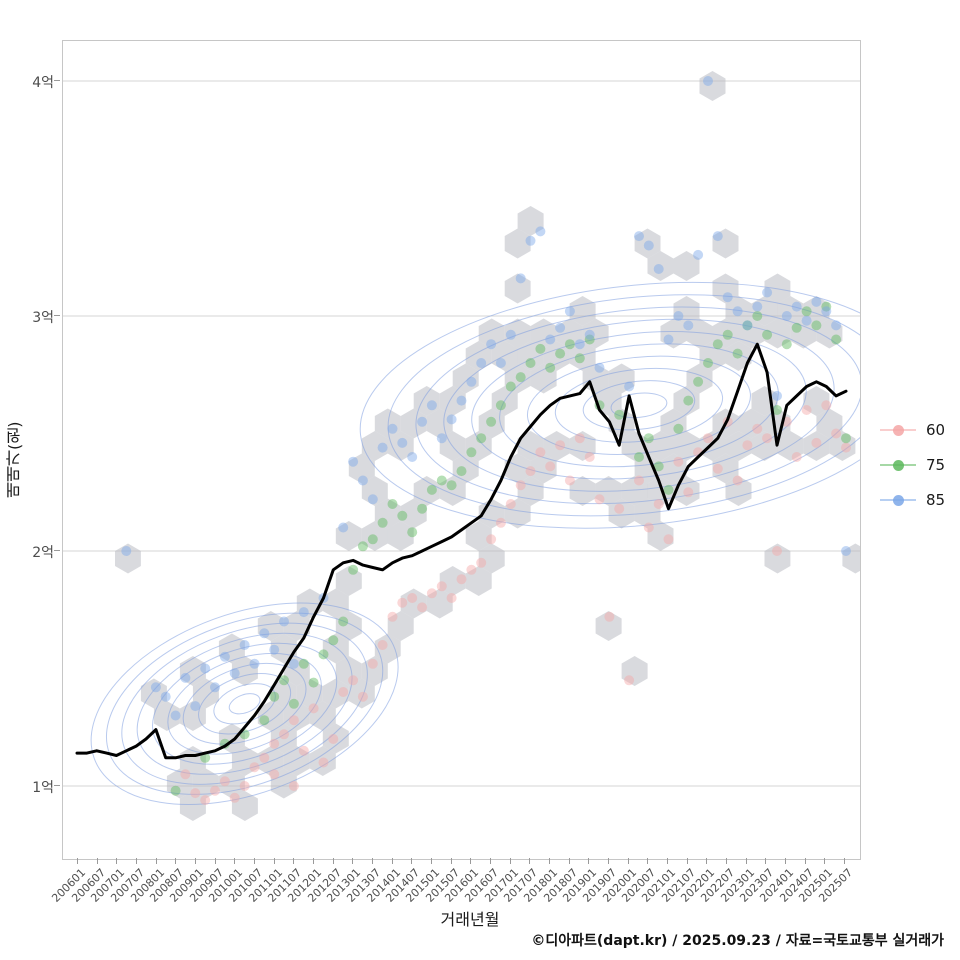 The width and height of the screenshot is (960, 960). What do you see at coordinates (460, 862) in the screenshot?
I see `x-axis-tick-group` at bounding box center [460, 862].